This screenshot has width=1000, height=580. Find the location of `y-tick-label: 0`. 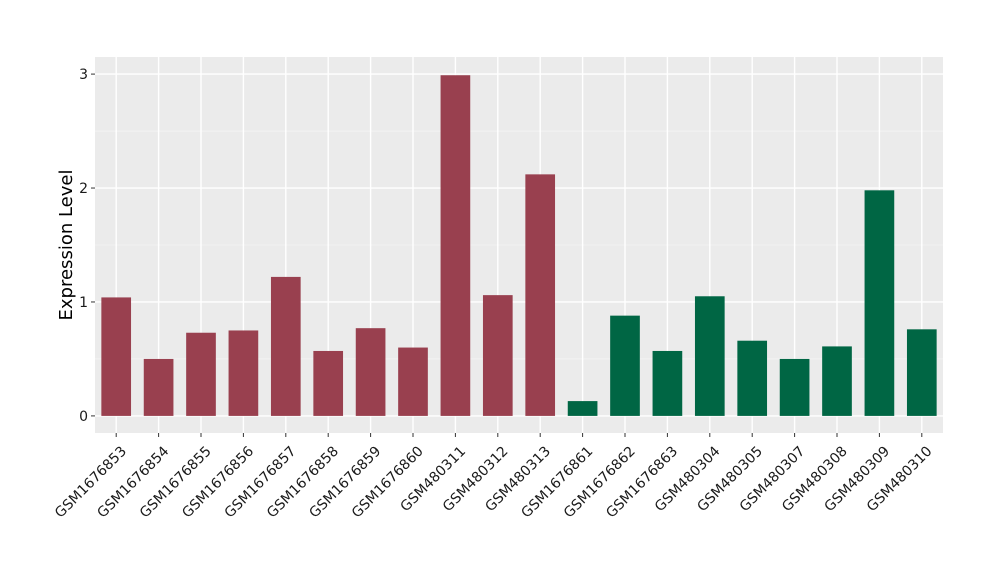

y-tick-label: 0 is located at coordinates (83, 417).